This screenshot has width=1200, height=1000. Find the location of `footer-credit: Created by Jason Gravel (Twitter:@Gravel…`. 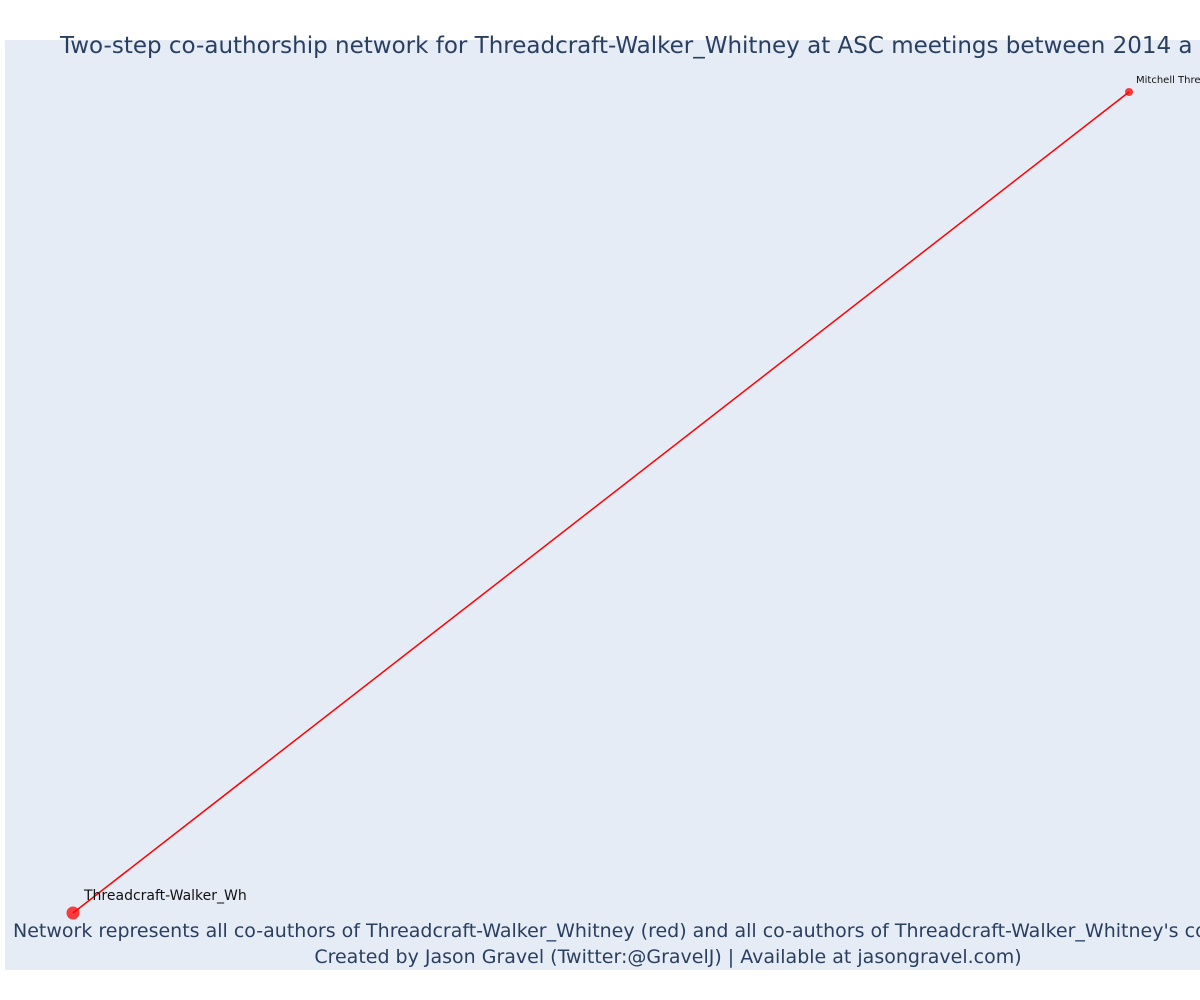

footer-credit: Created by Jason Gravel (Twitter:@Gravel… is located at coordinates (667, 957).